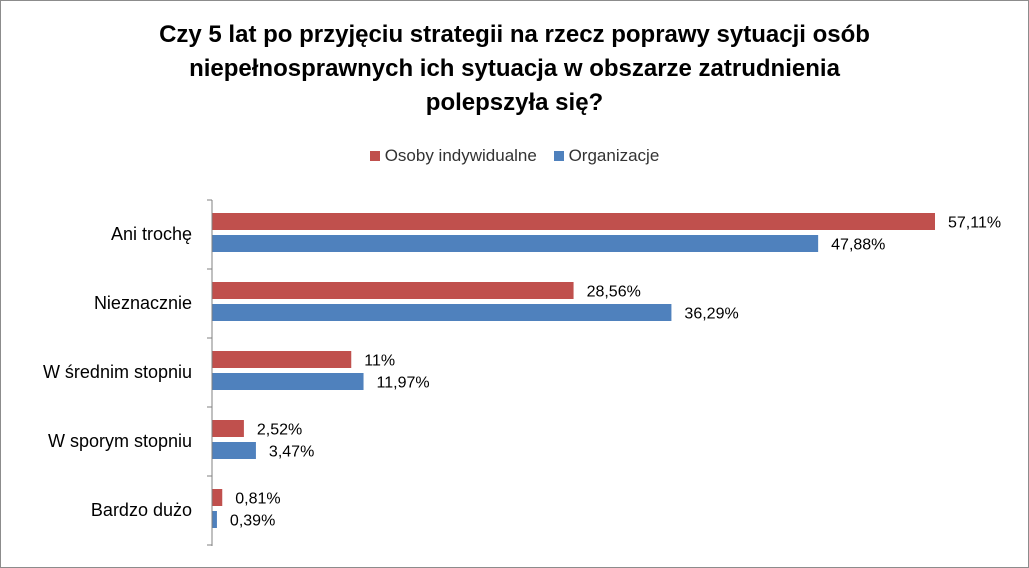 This screenshot has width=1029, height=568. I want to click on legend-label-organizacje: Organizacje, so click(614, 155).